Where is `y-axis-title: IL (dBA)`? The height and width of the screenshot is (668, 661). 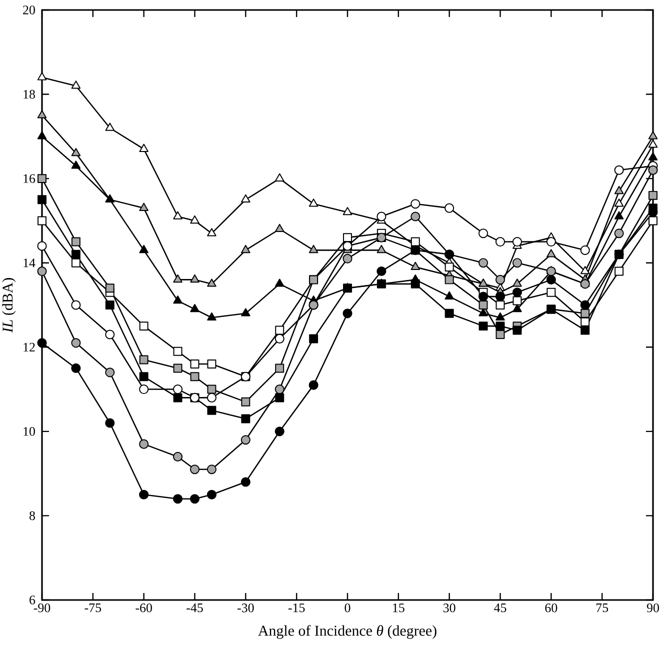
y-axis-title: IL (dBA) is located at coordinates (9, 305).